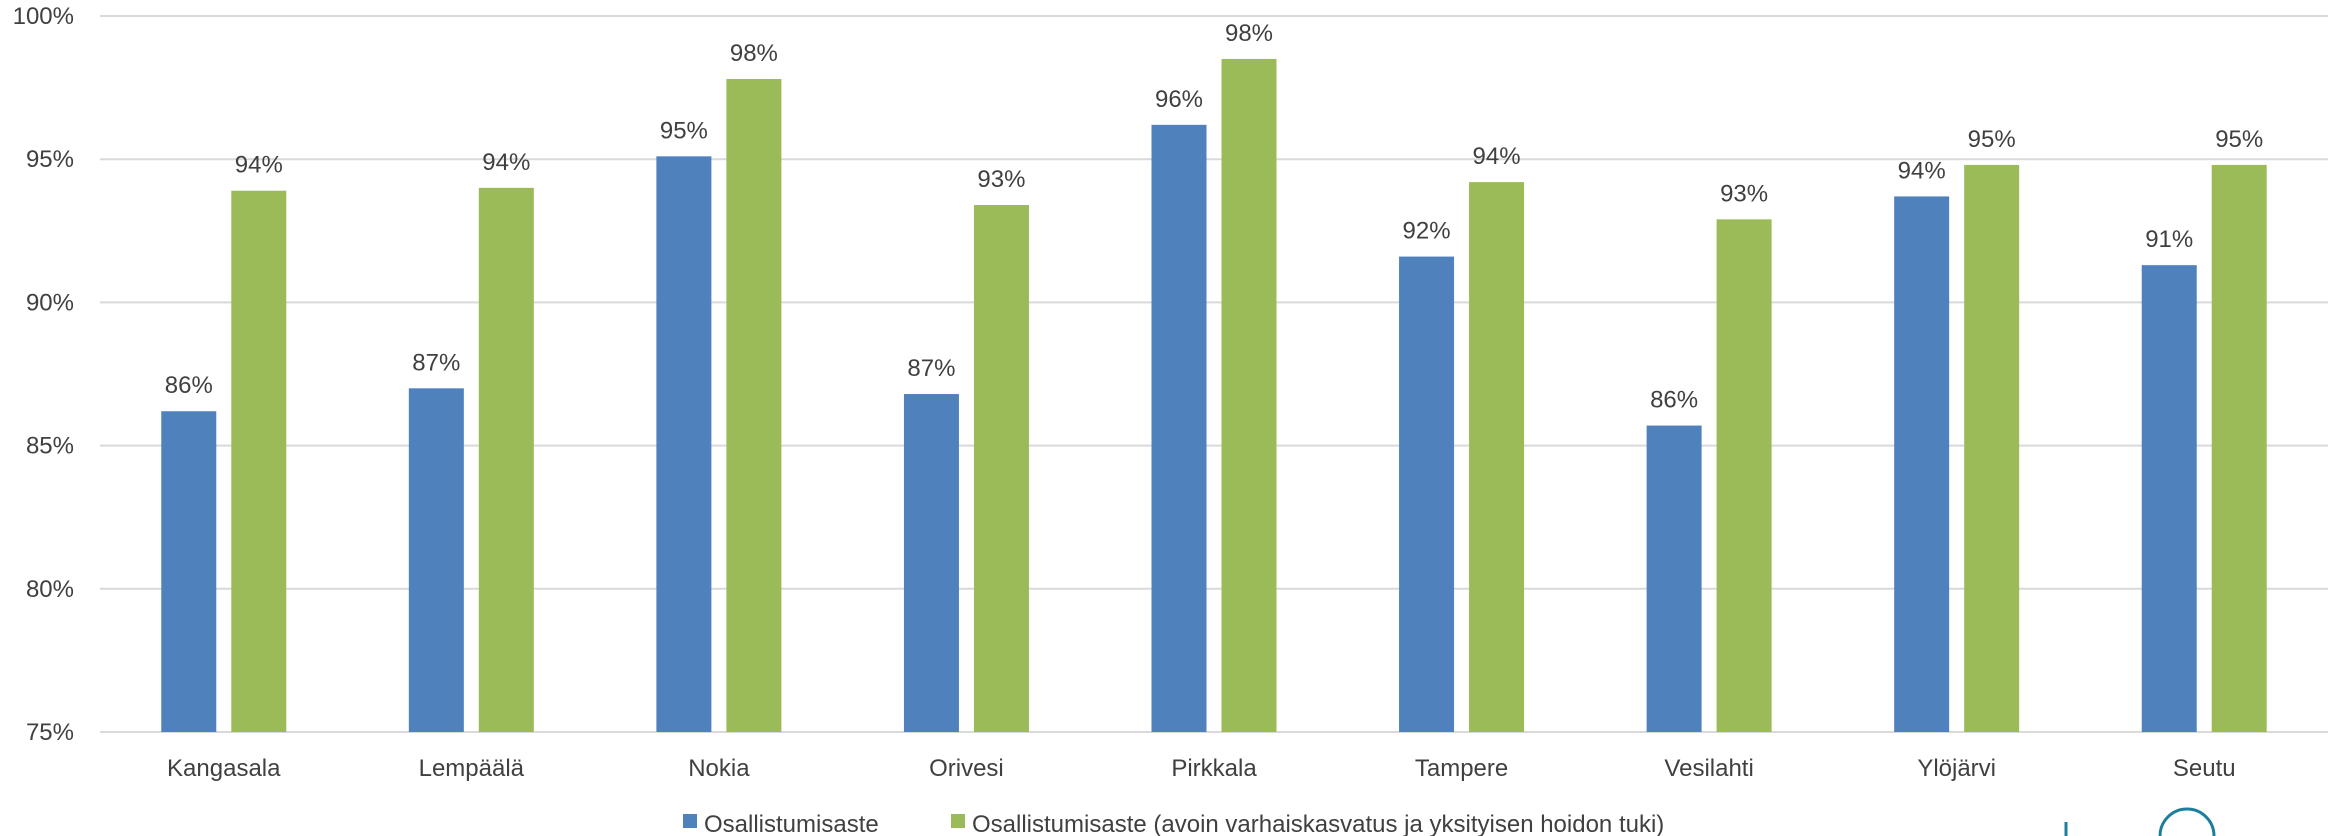  What do you see at coordinates (1461, 768) in the screenshot?
I see `x-category-label: Tampere` at bounding box center [1461, 768].